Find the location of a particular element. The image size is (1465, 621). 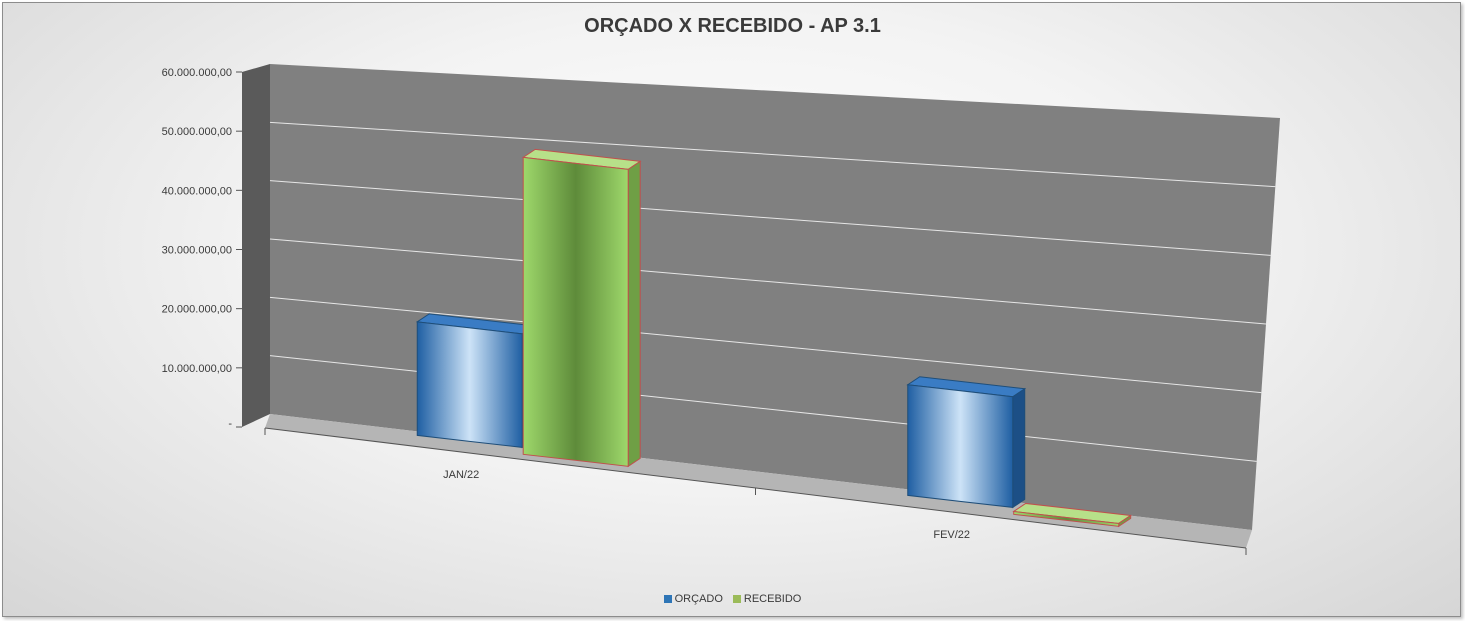

bar-fev22-orcado is located at coordinates (960, 446).